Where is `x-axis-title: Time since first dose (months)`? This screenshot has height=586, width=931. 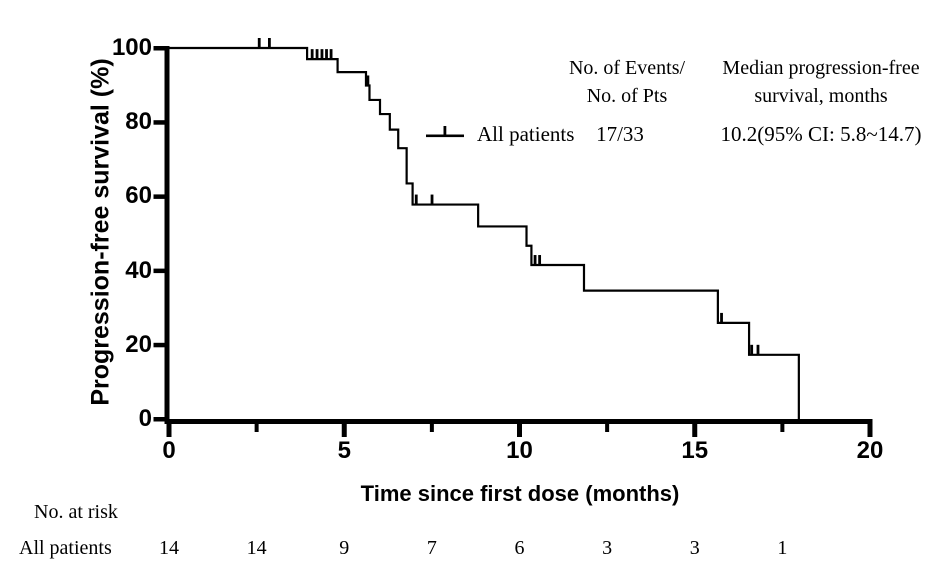
x-axis-title: Time since first dose (months) is located at coordinates (520, 493).